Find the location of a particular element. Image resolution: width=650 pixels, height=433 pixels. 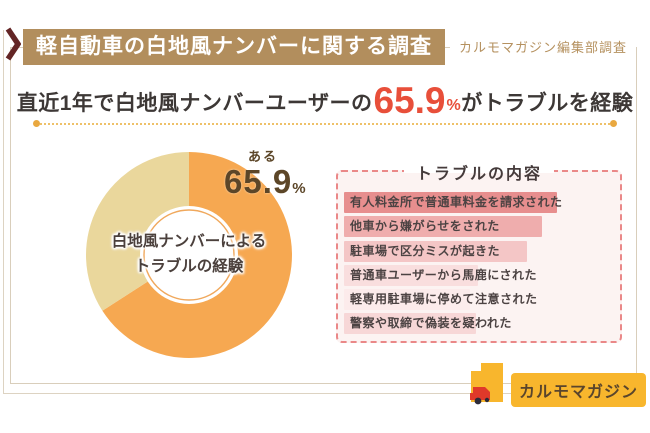

trouble-item: 有人料金所で普通車料金を請求された is located at coordinates (479, 202).